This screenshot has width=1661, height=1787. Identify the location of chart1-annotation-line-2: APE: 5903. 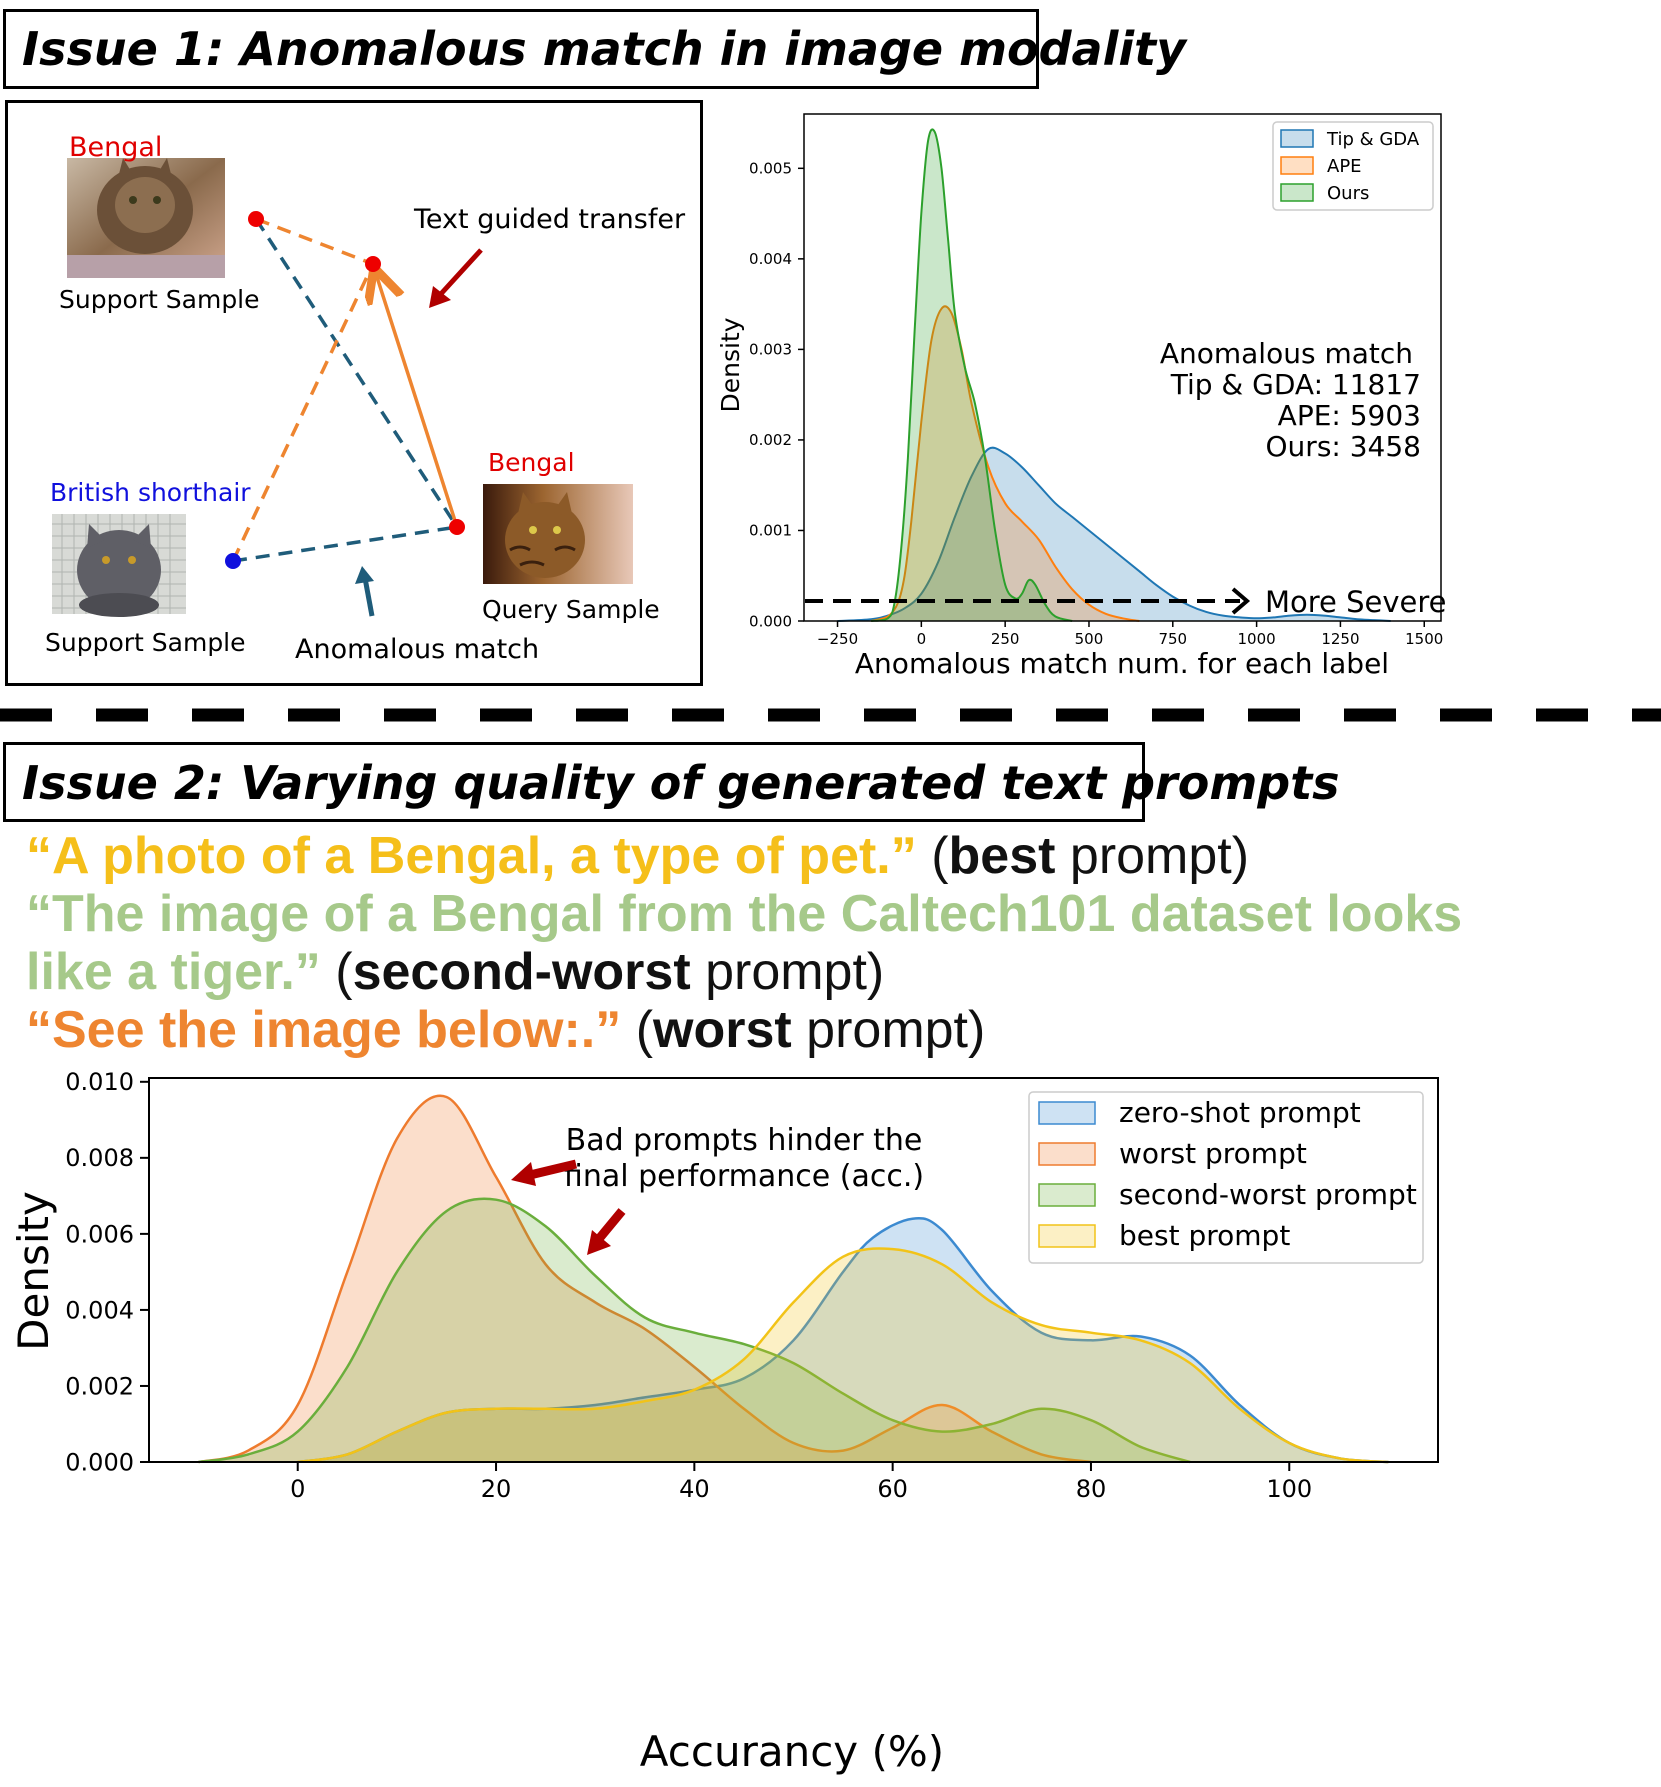
(1349, 415).